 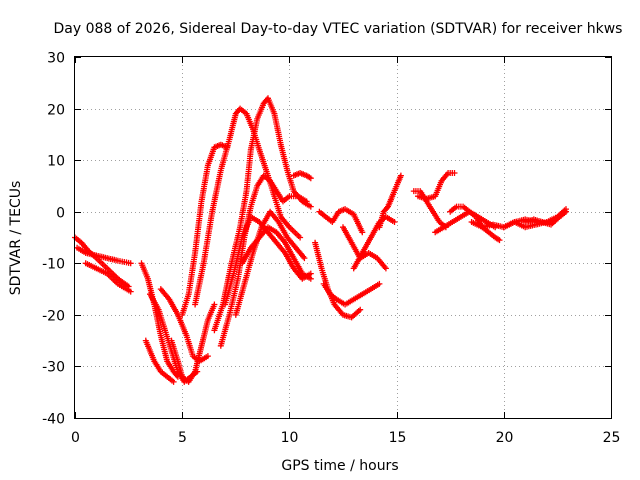 I want to click on y-tick-label: 10, so click(x=56, y=162).